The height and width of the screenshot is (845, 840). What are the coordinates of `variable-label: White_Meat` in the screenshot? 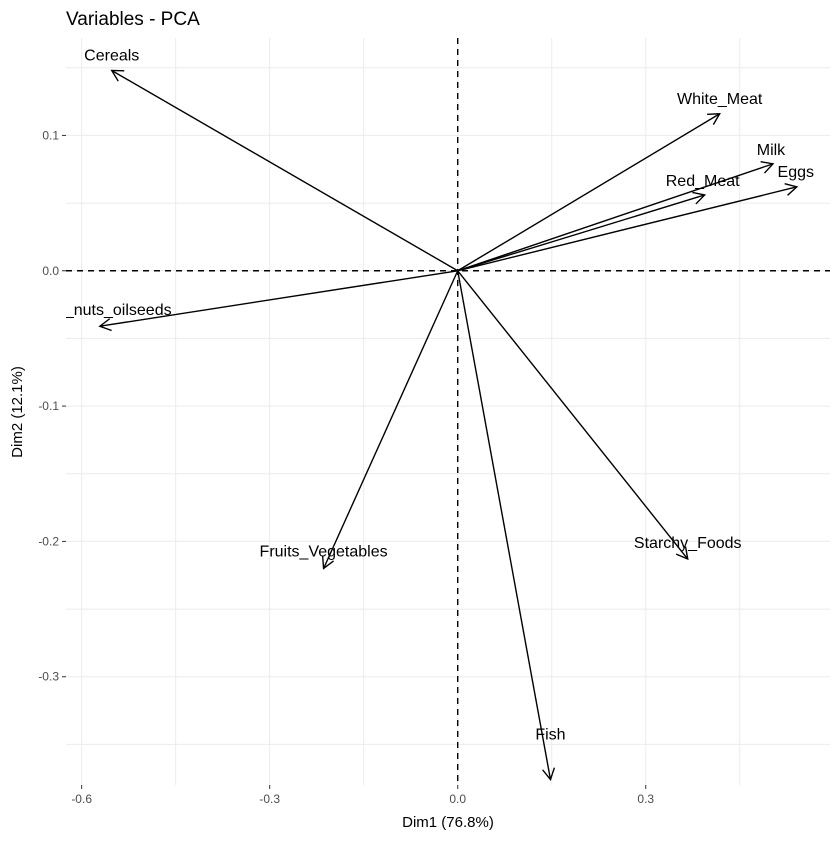 It's located at (720, 99).